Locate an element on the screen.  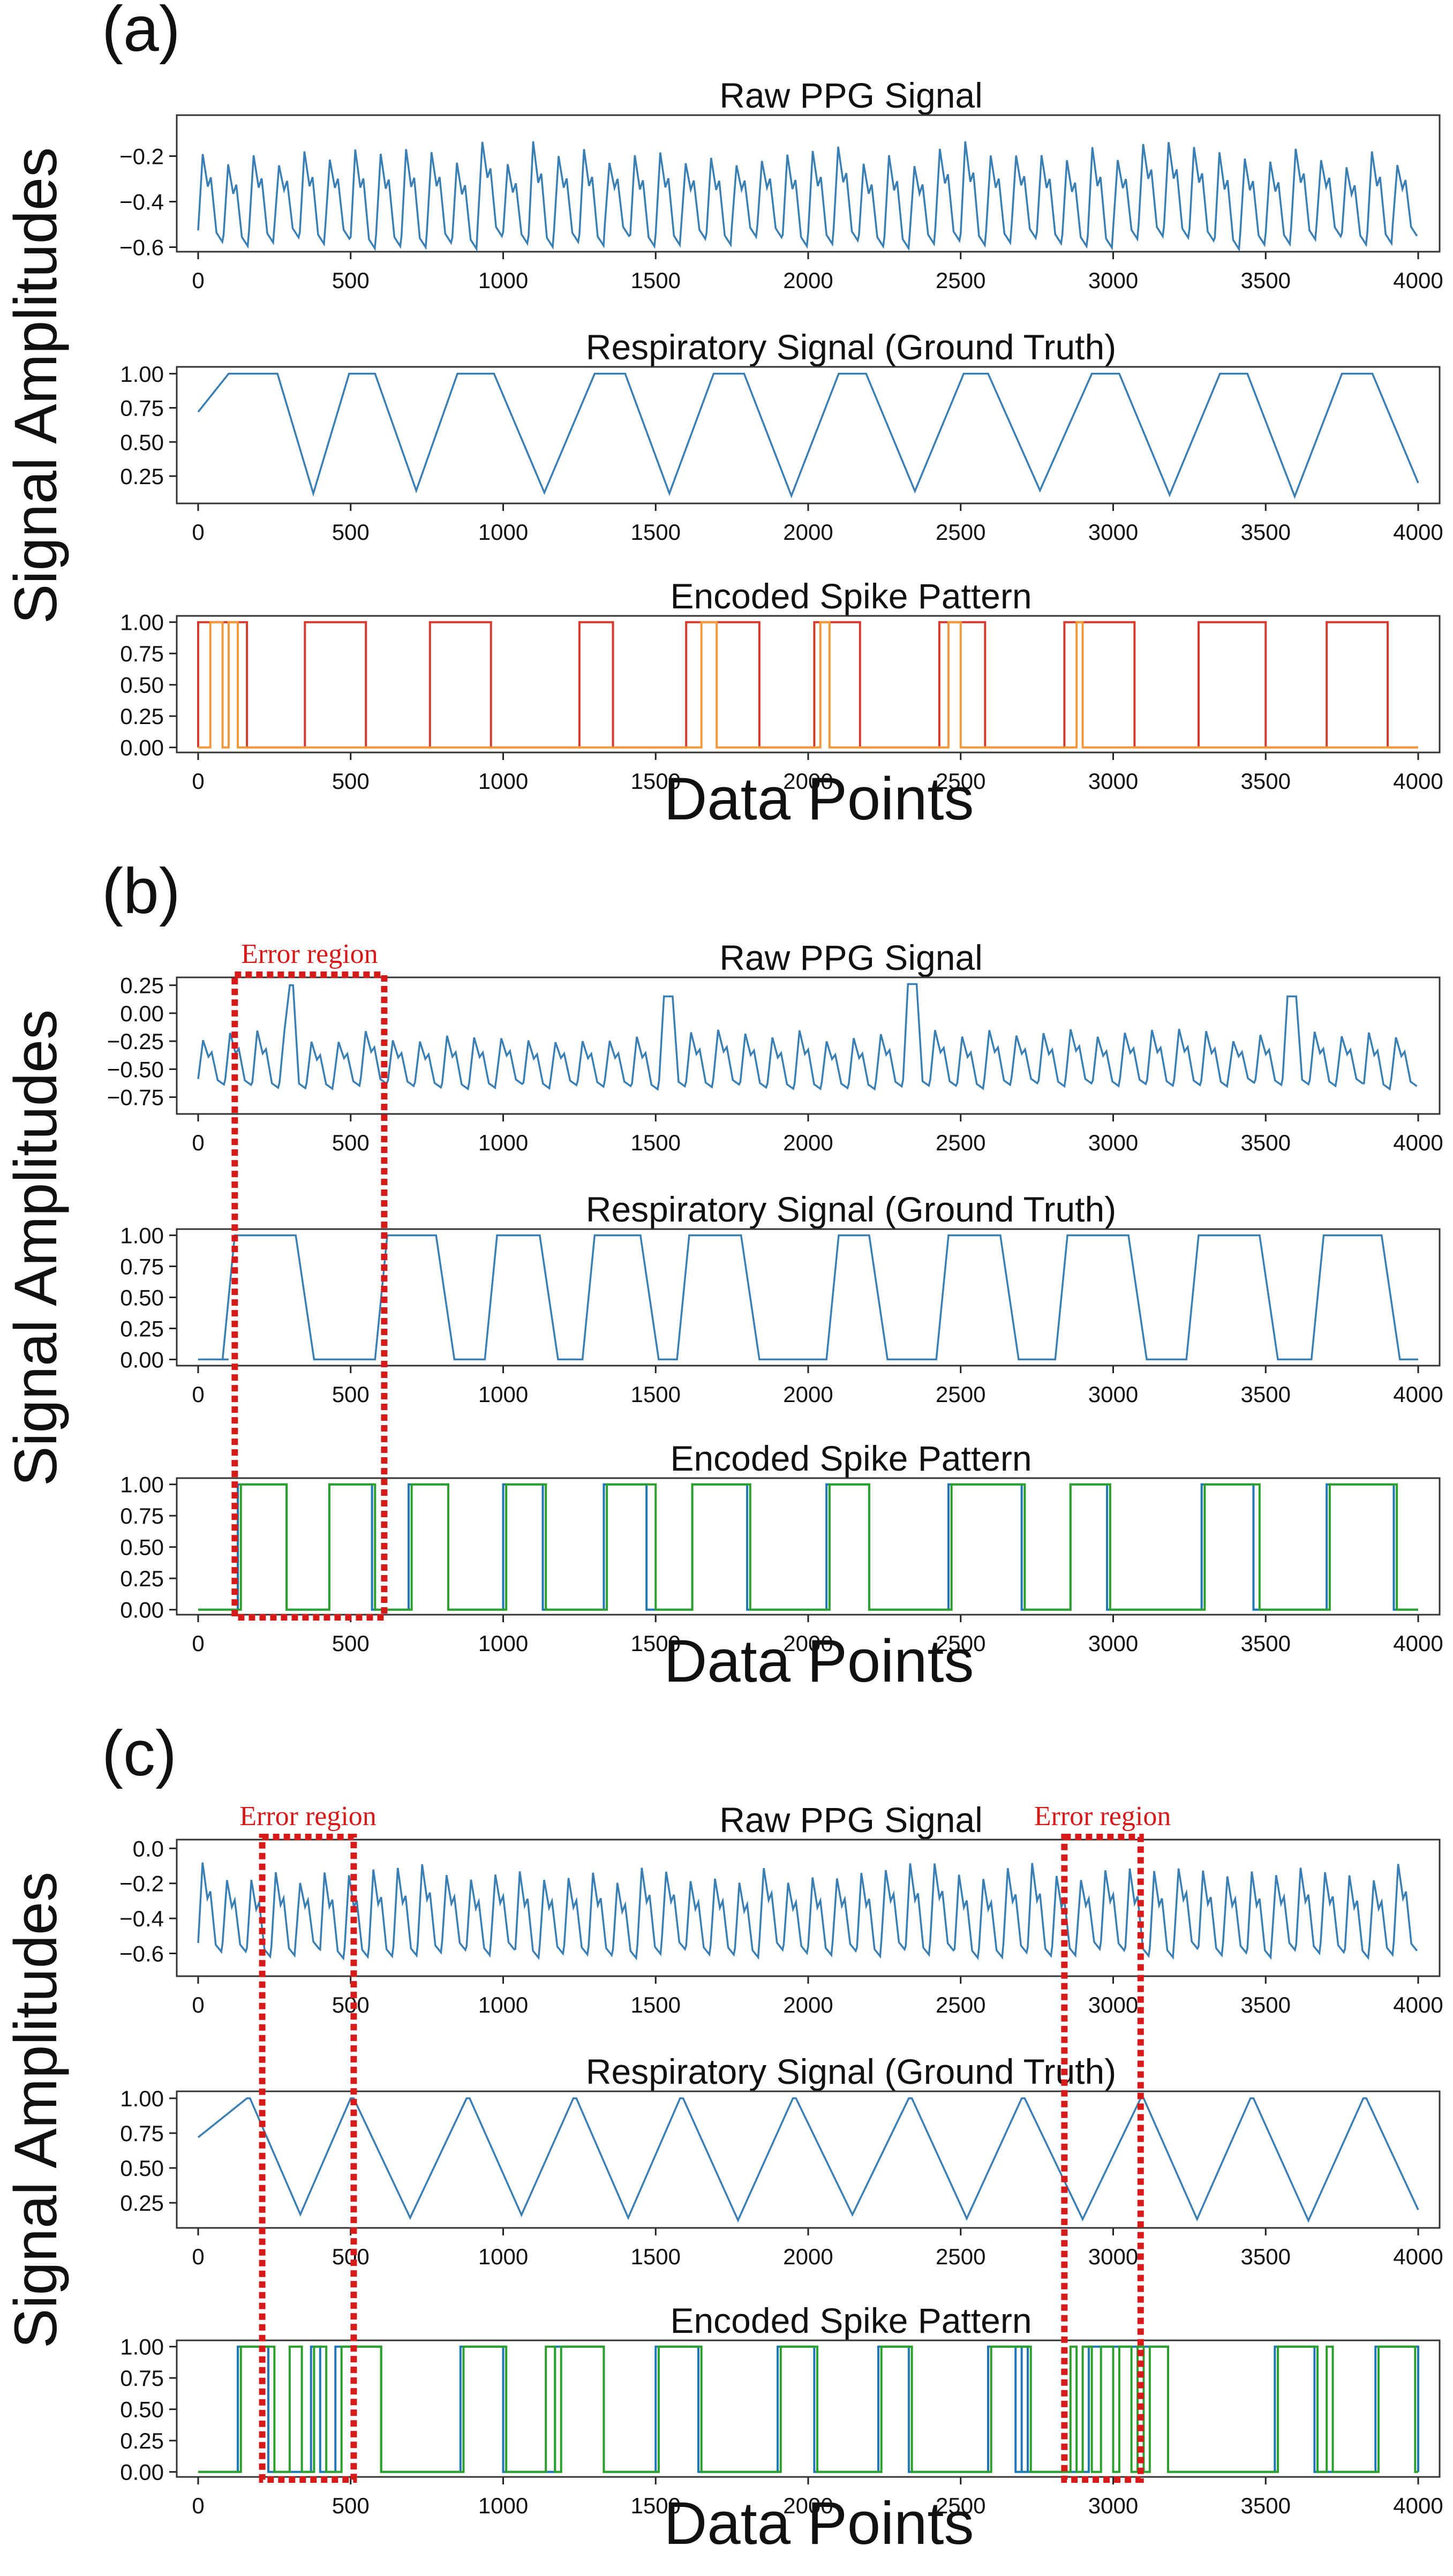
panel-label: (c) is located at coordinates (139, 1753).